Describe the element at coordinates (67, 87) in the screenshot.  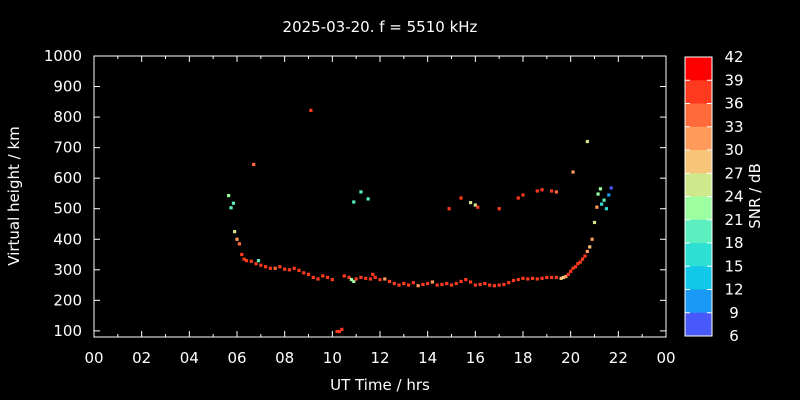
I see `y-tick-label: 900` at that location.